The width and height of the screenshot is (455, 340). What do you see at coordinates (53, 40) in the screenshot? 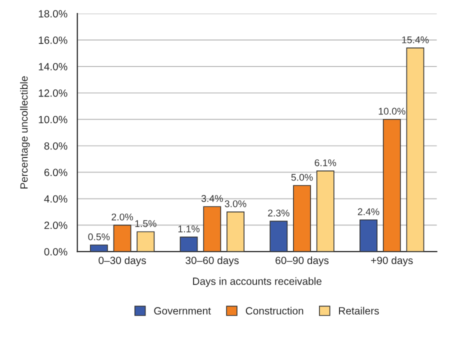
I see `y-tick-label: 16.0%` at bounding box center [53, 40].